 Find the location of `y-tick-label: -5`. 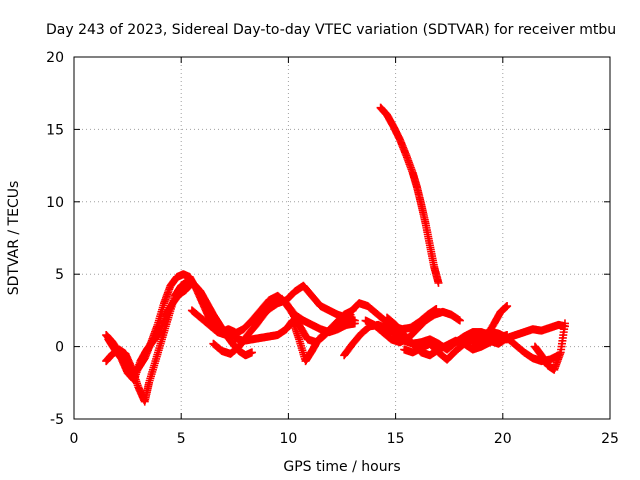

y-tick-label: -5 is located at coordinates (57, 420).